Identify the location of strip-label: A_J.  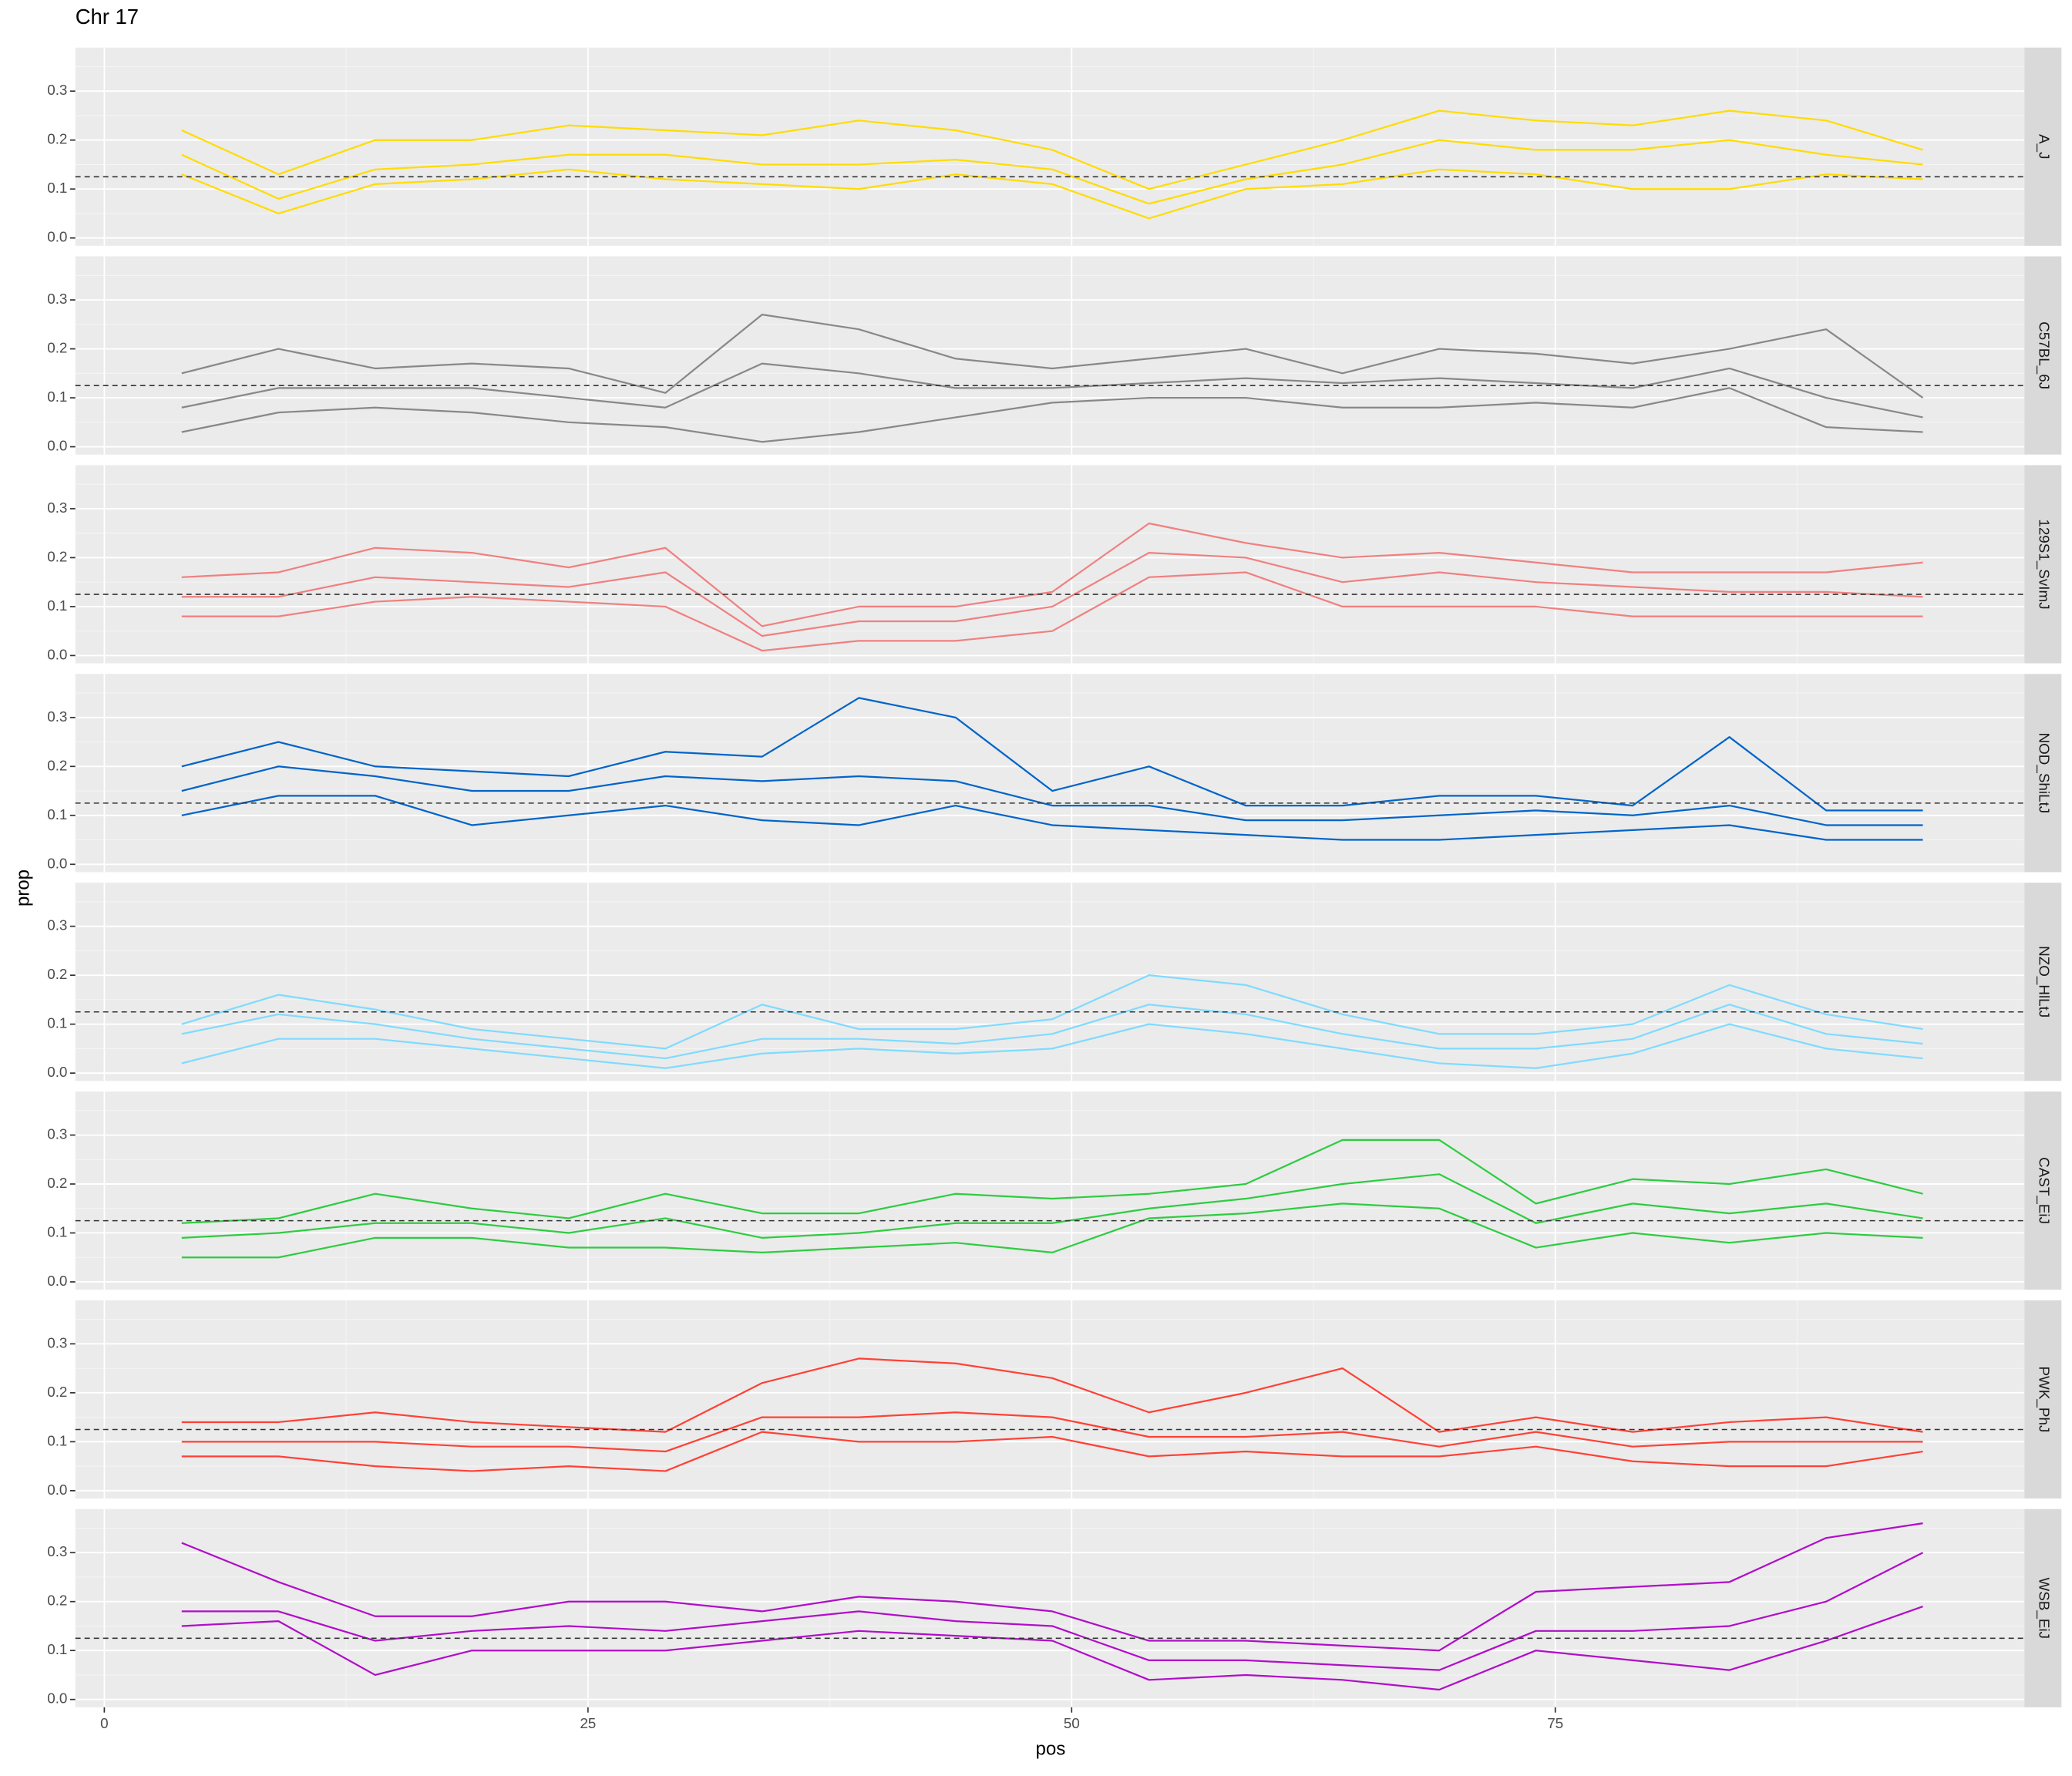
(2044, 146).